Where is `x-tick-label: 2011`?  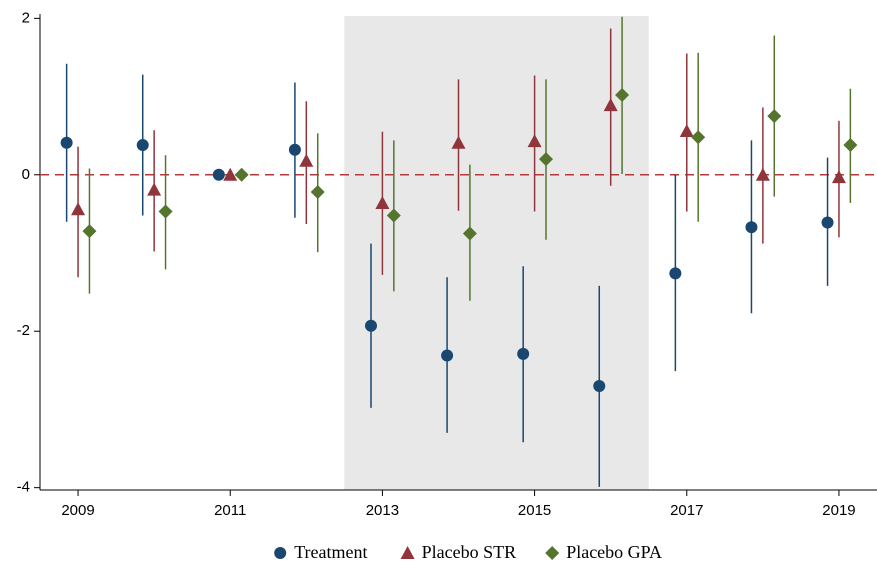
x-tick-label: 2011 is located at coordinates (230, 510).